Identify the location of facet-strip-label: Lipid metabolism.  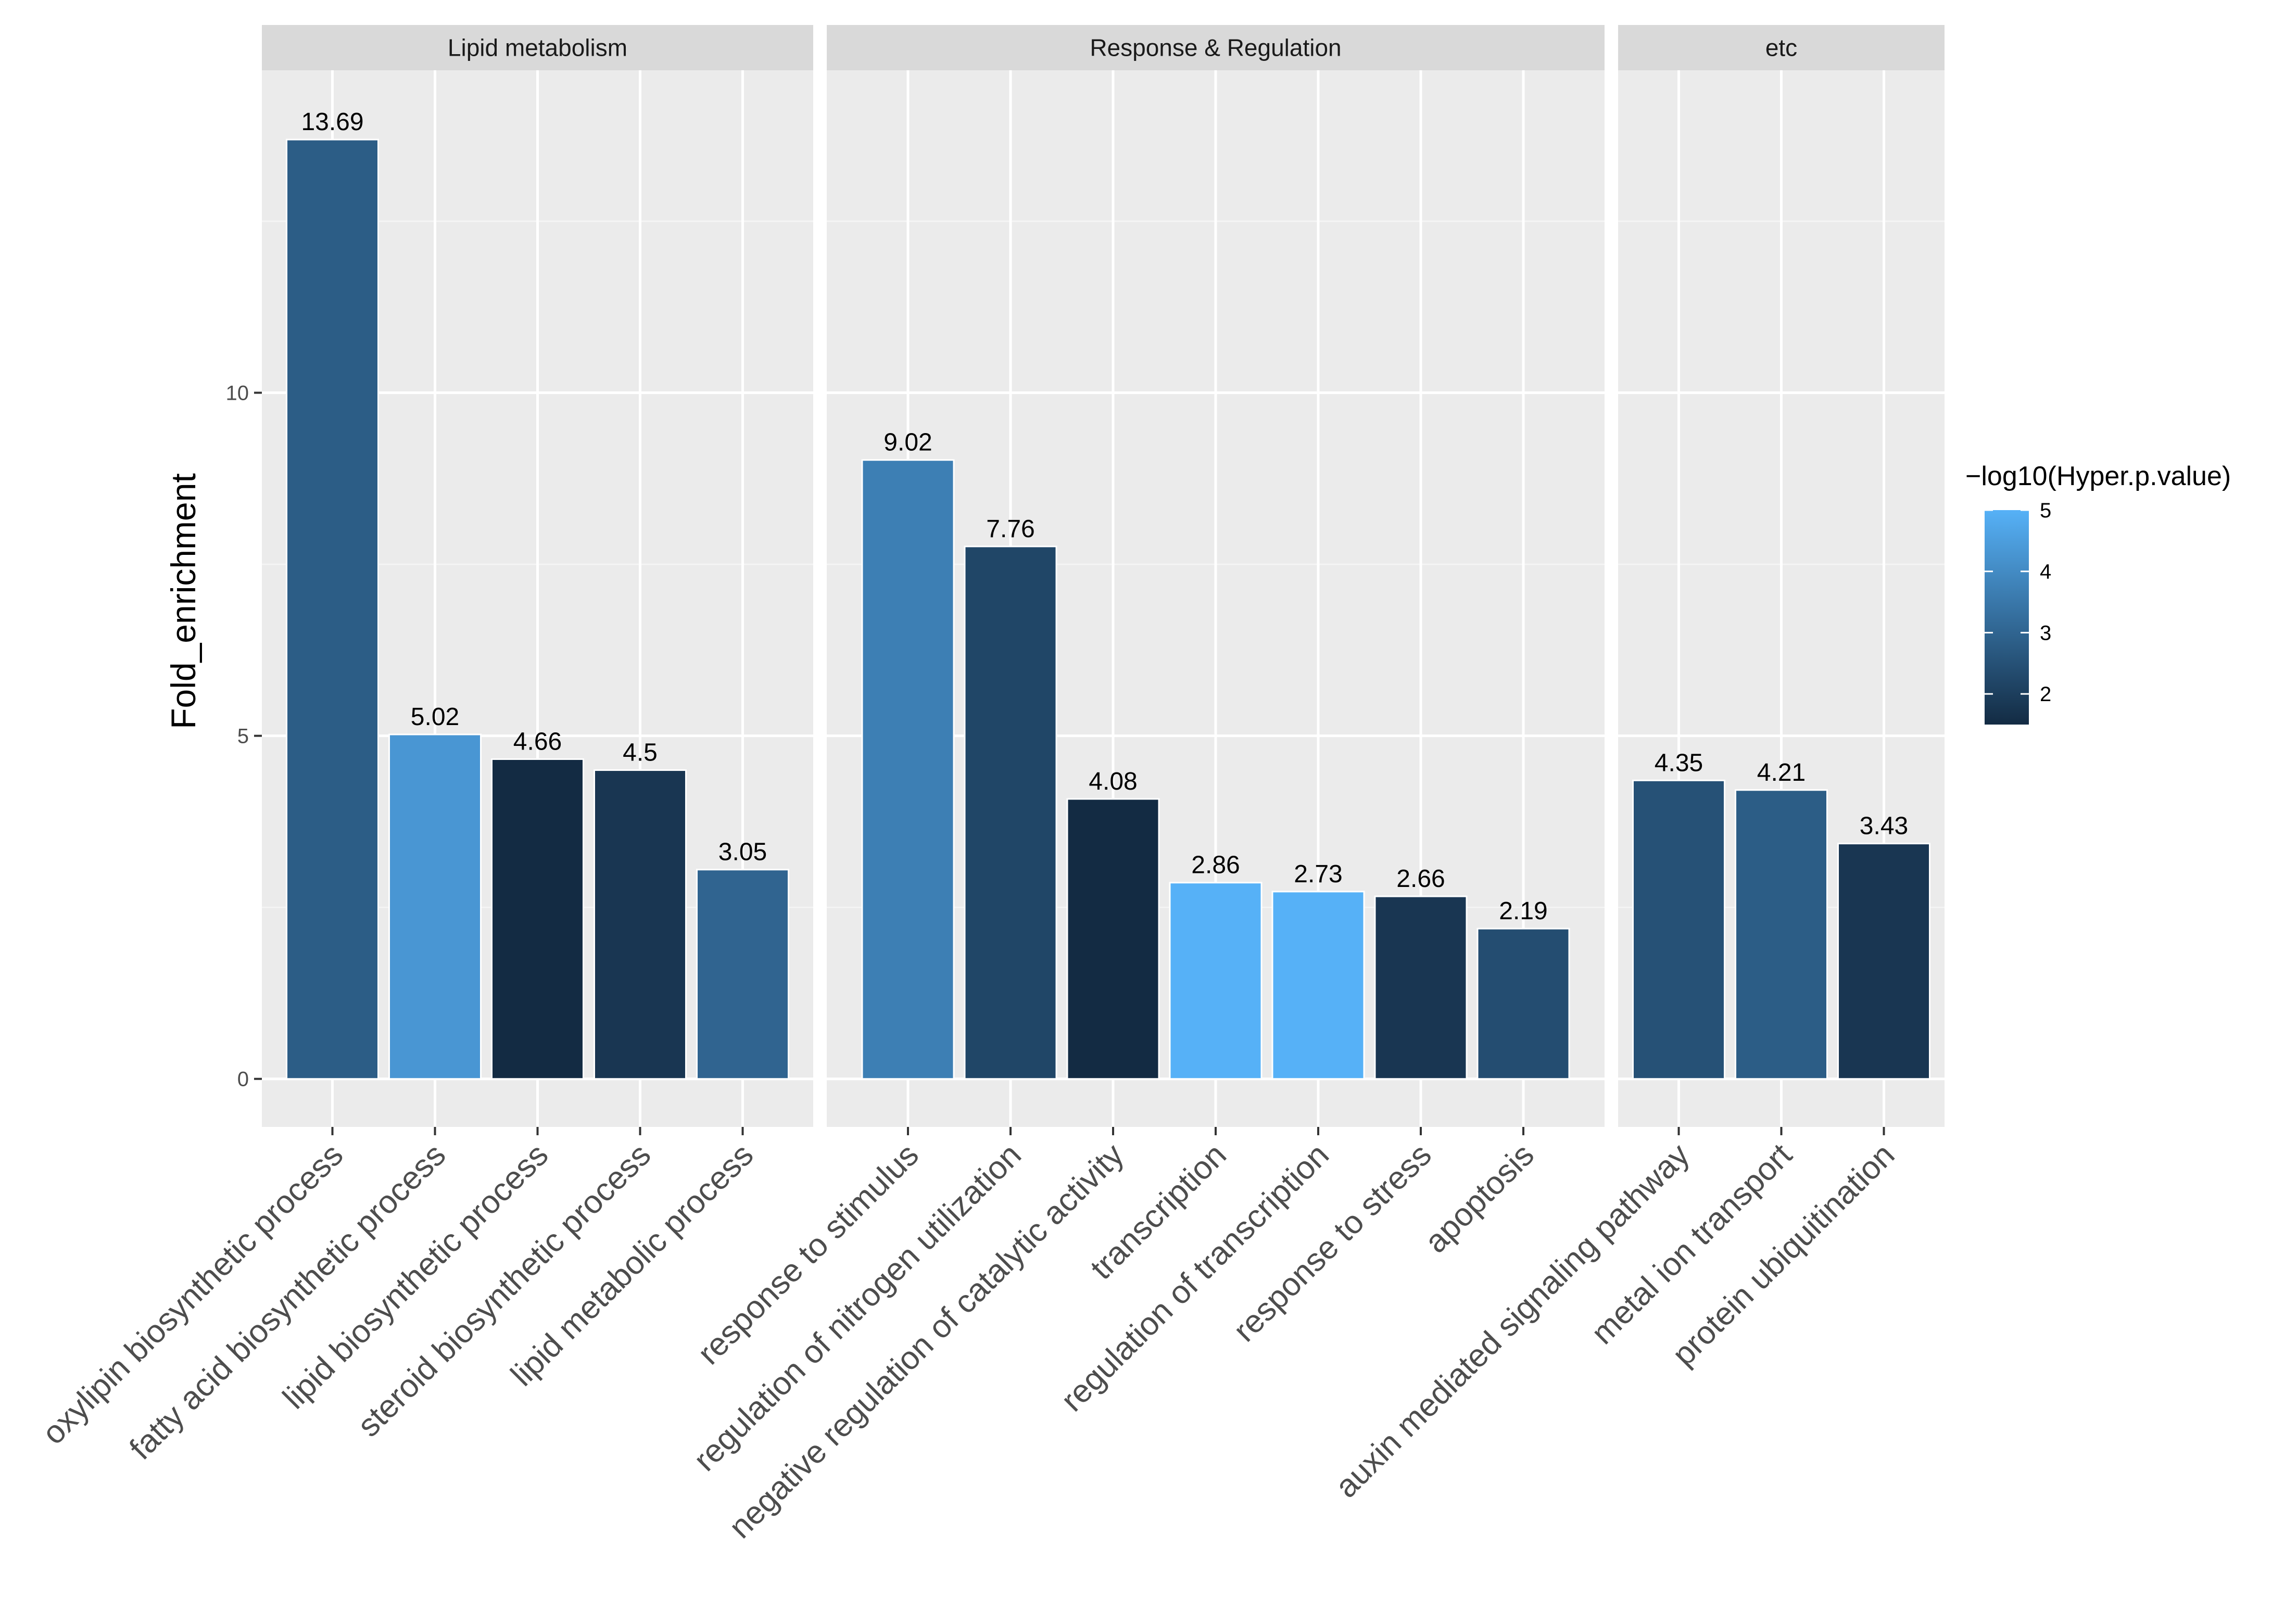
(537, 48).